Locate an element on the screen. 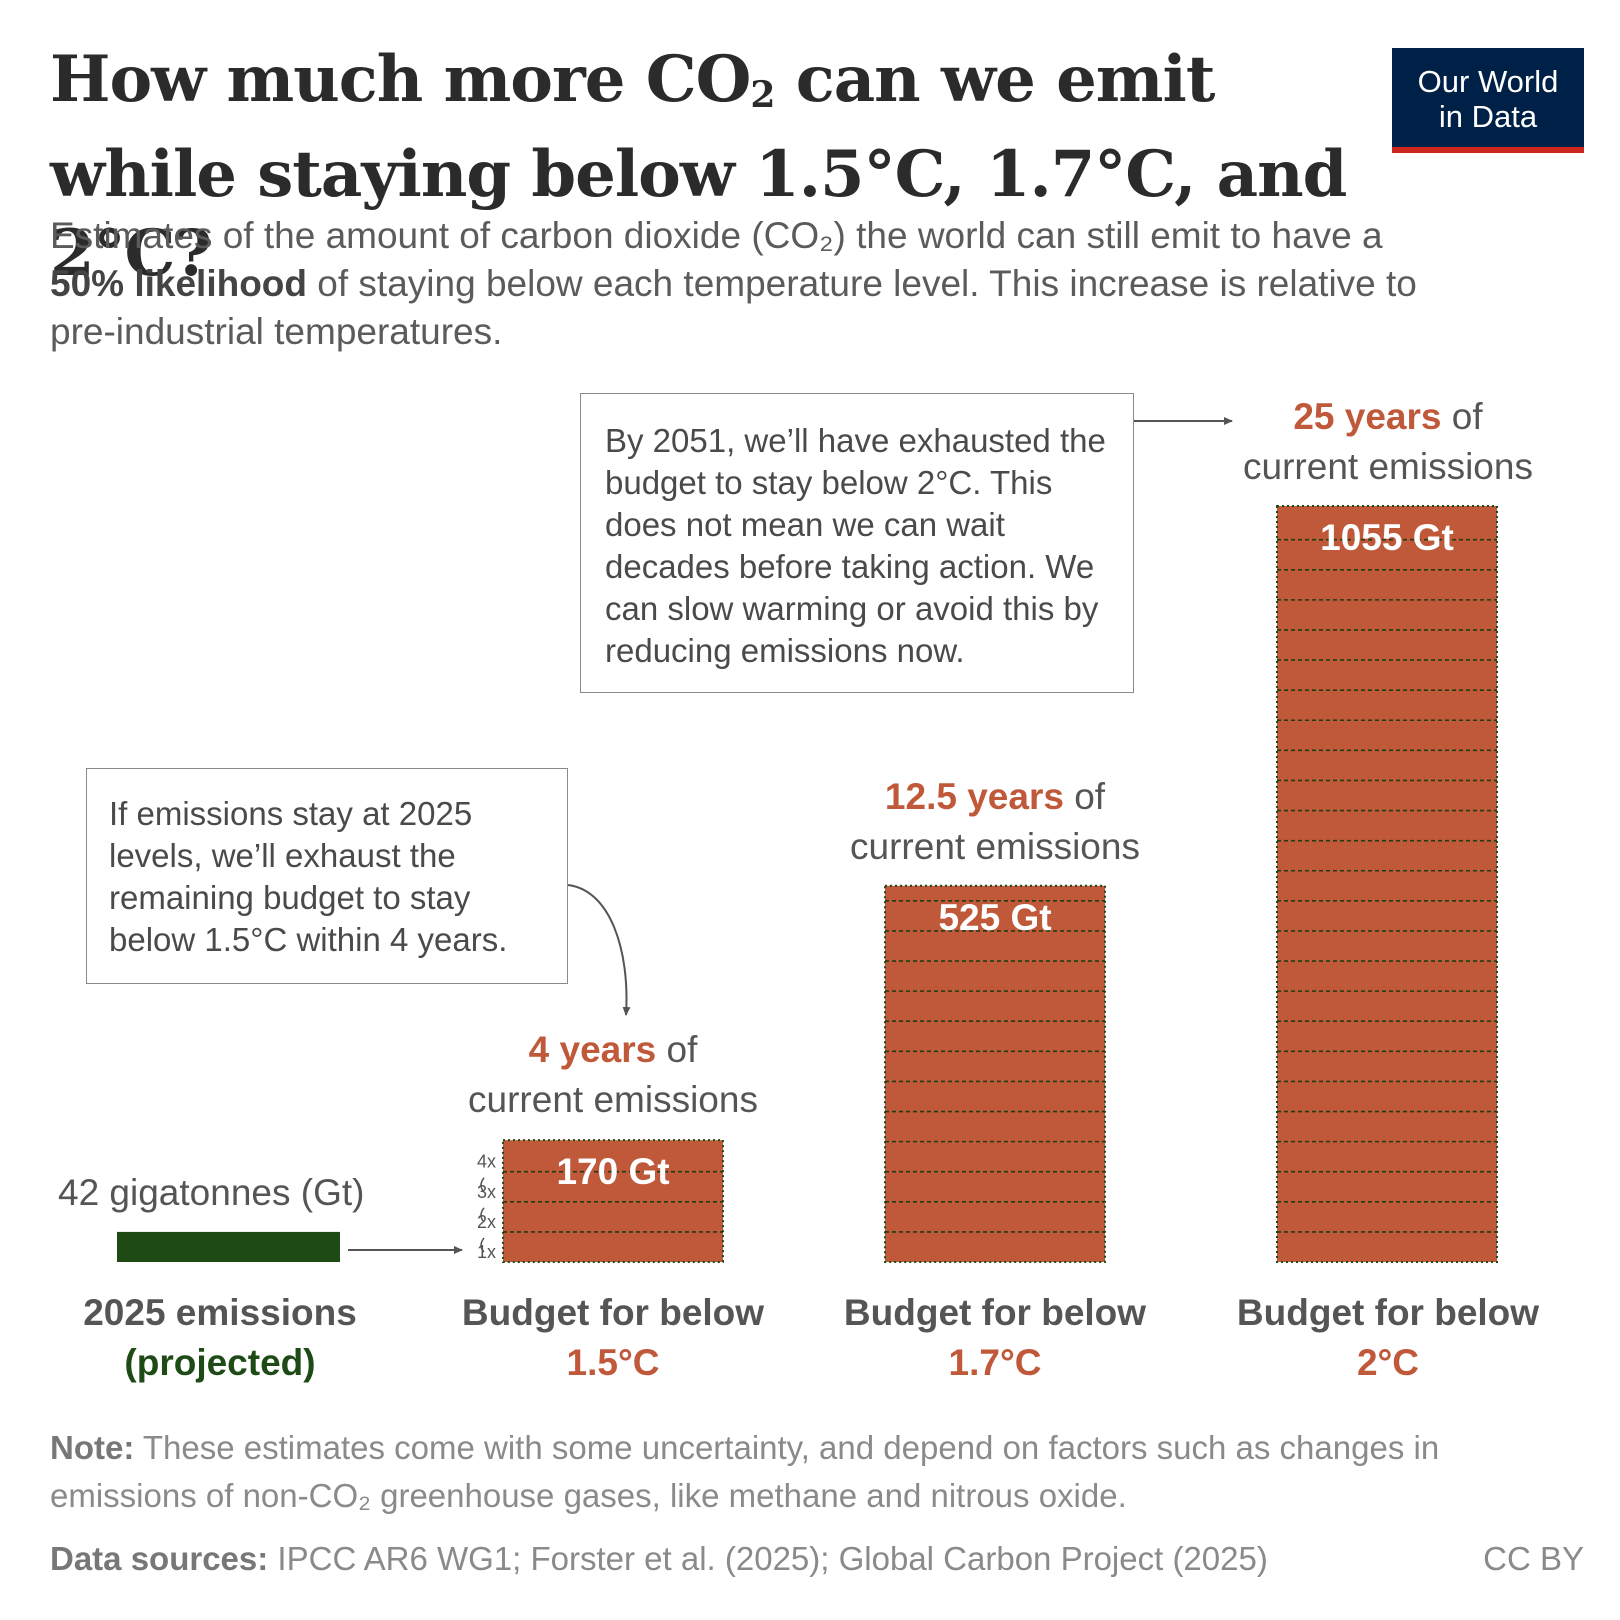 The height and width of the screenshot is (1620, 1620). subtitle-bold: 50% likelihood is located at coordinates (179, 283).